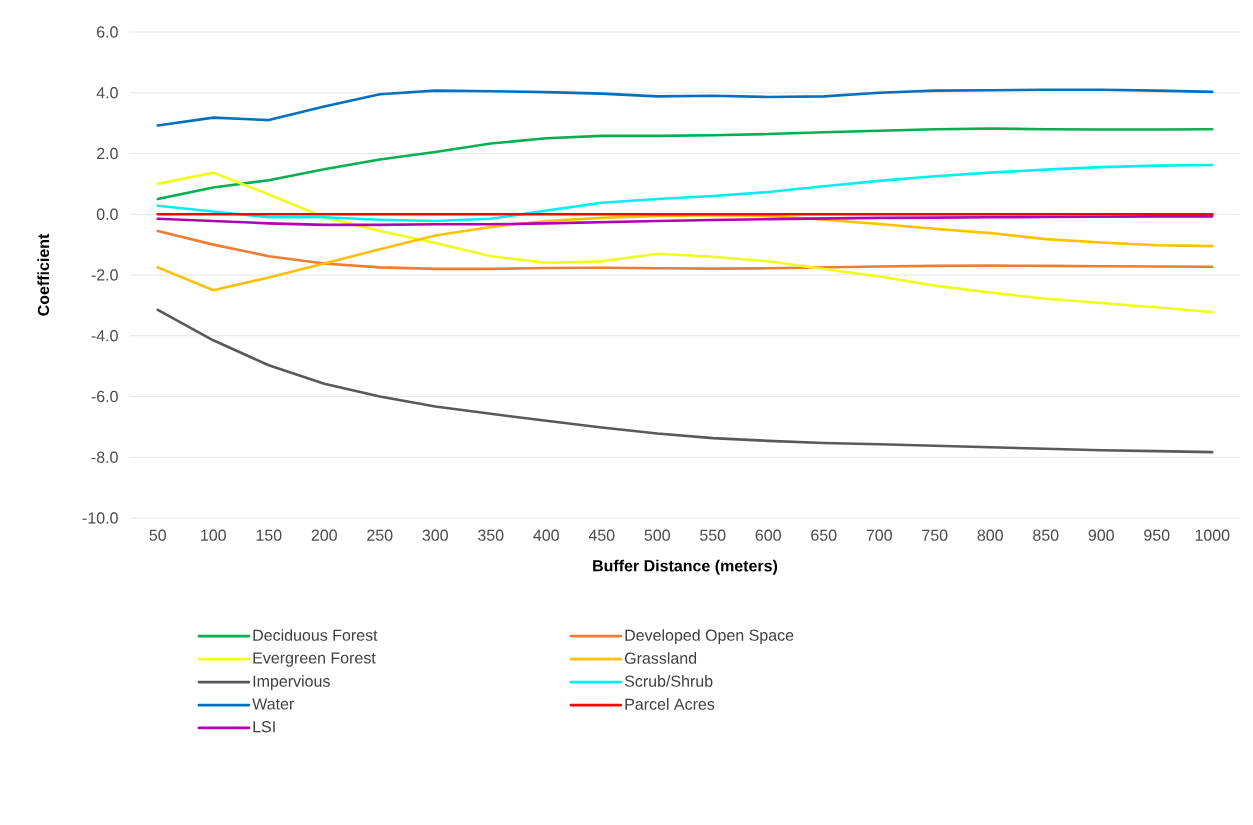 The height and width of the screenshot is (825, 1253). I want to click on y-tick-label: 0.0, so click(107, 214).